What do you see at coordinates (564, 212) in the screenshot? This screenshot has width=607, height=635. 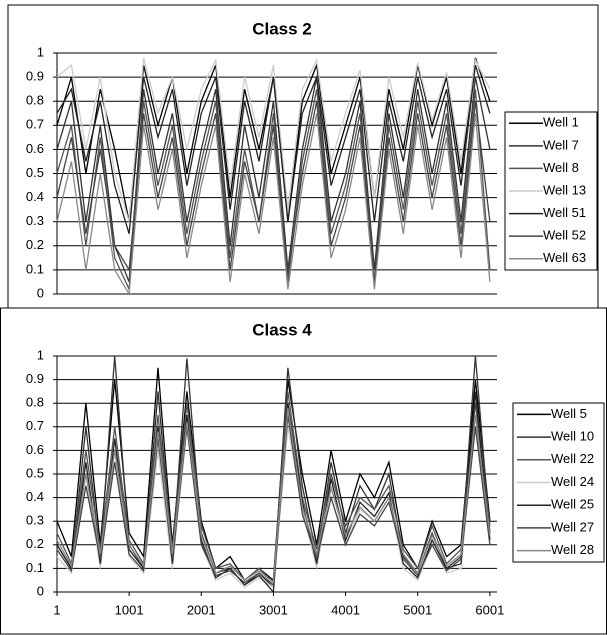 I see `legend-label: Well 51` at bounding box center [564, 212].